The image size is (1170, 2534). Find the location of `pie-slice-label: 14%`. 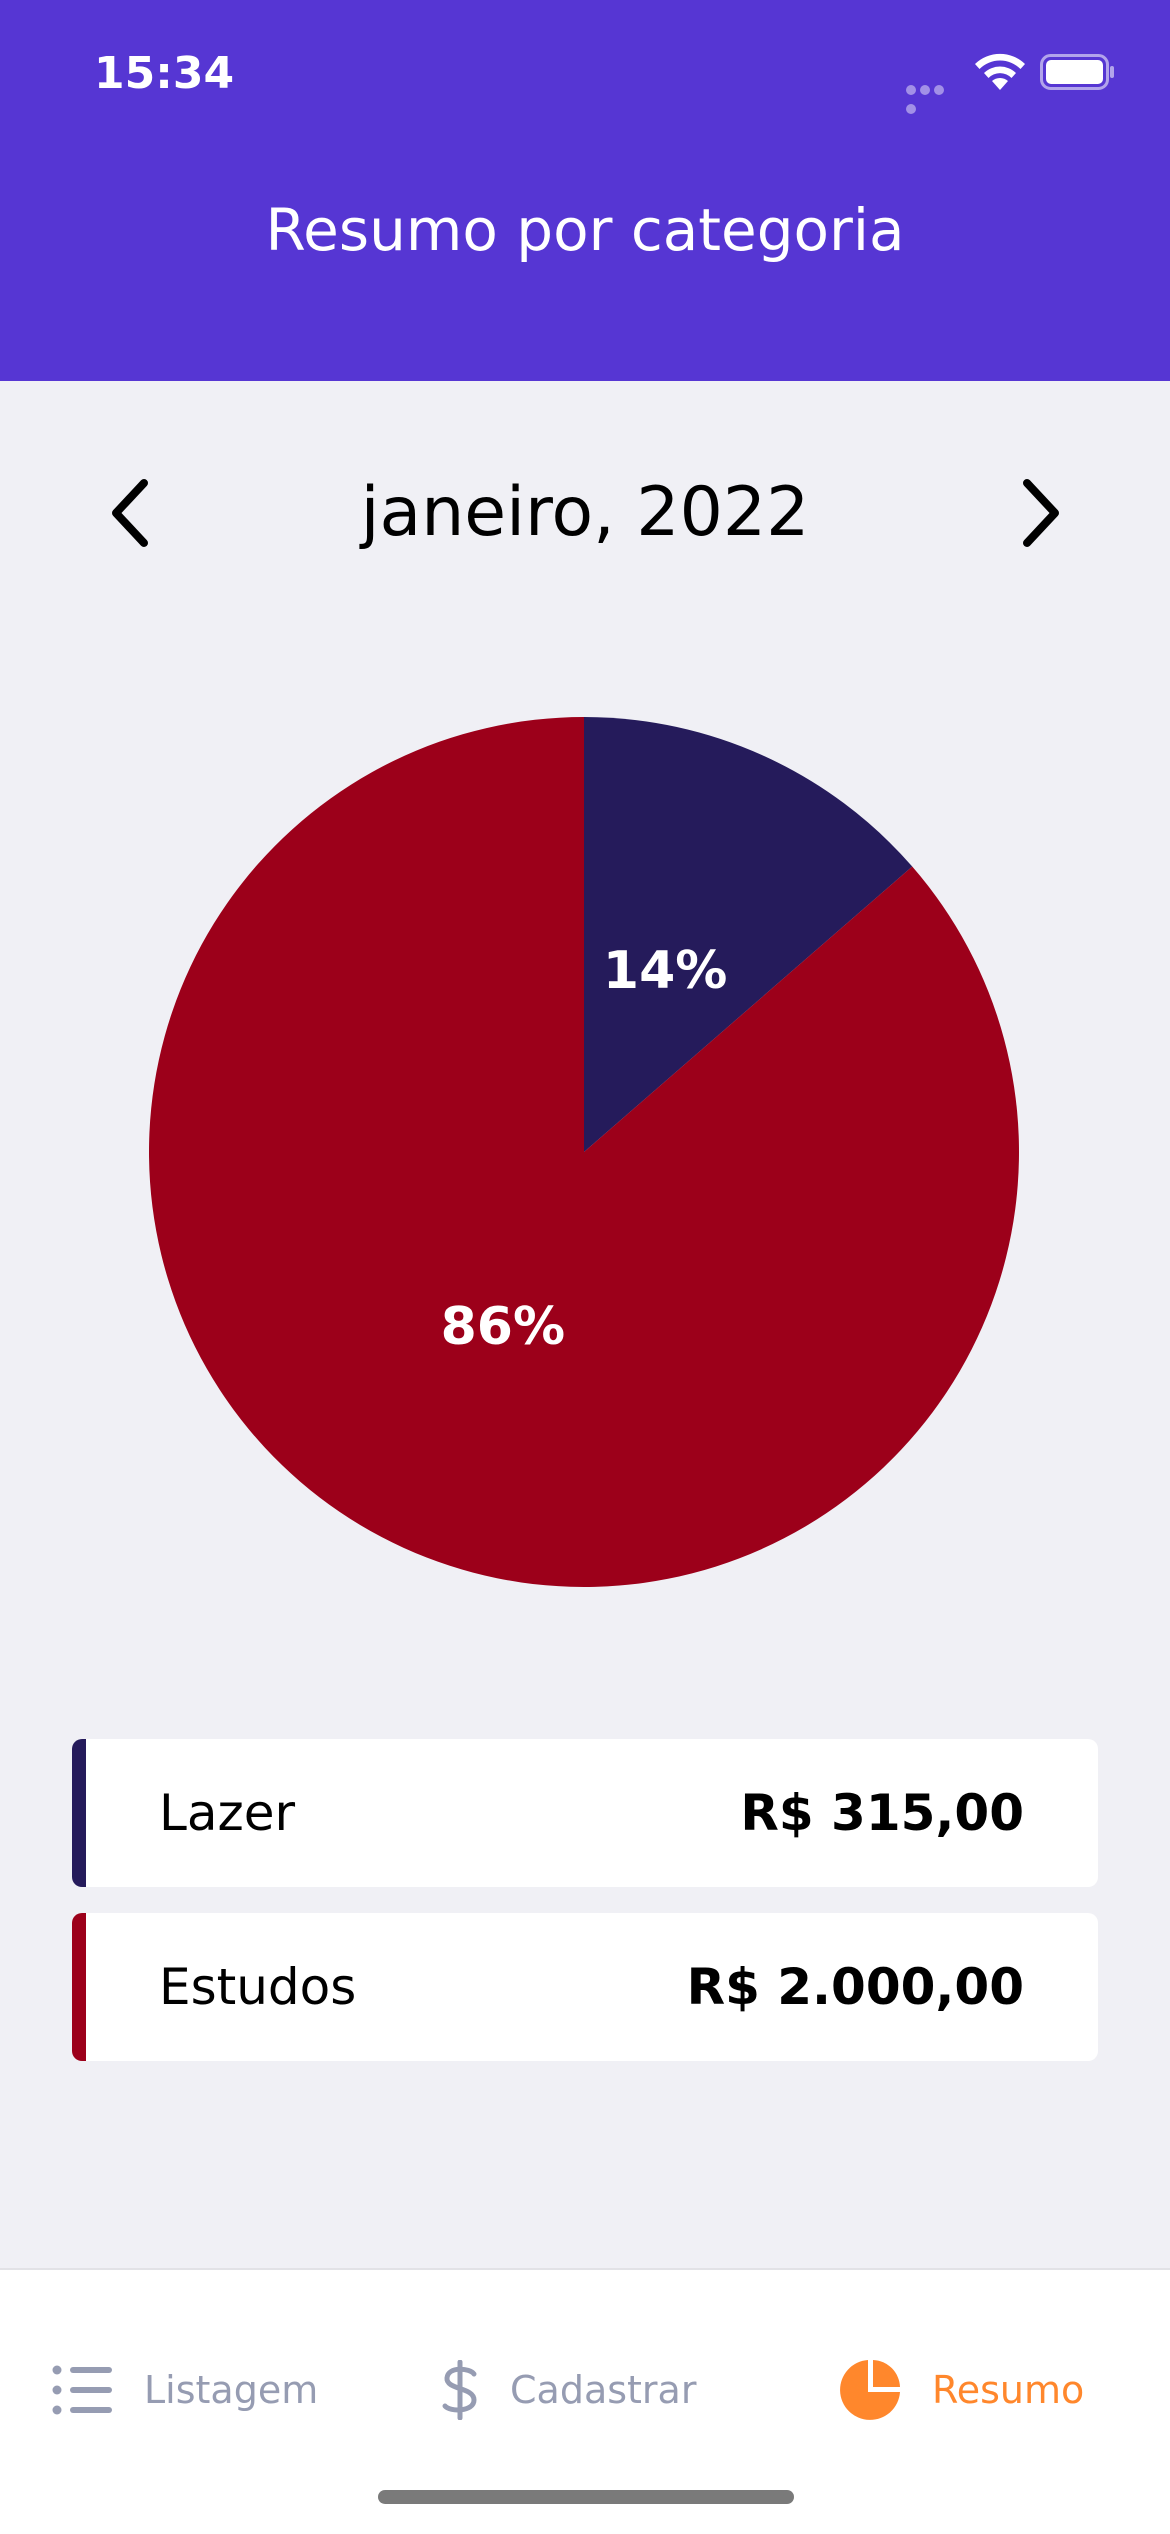

pie-slice-label: 14% is located at coordinates (665, 971).